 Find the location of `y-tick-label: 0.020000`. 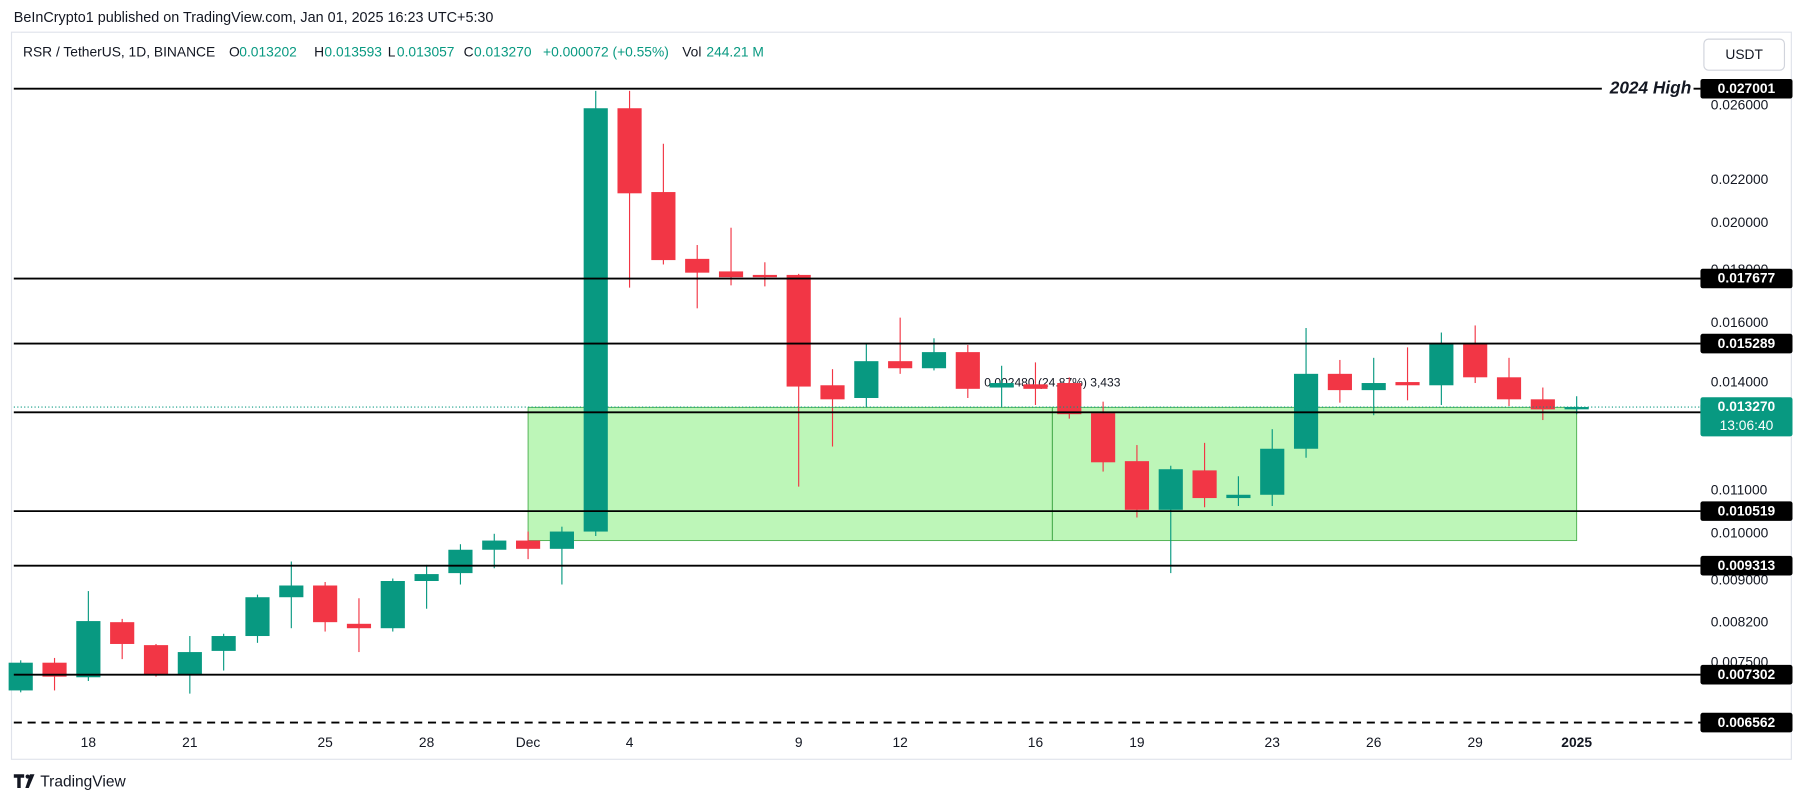

y-tick-label: 0.020000 is located at coordinates (1740, 222).